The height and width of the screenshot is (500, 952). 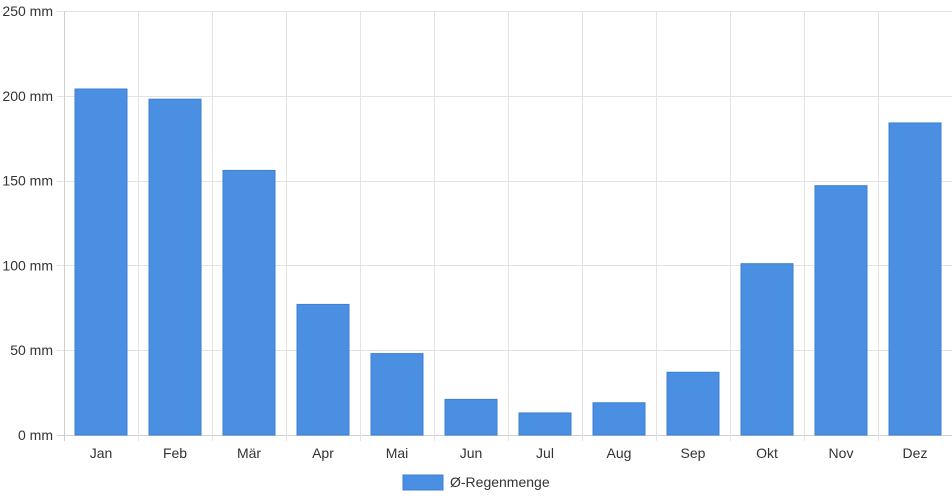 I want to click on bar-nov, so click(x=841, y=310).